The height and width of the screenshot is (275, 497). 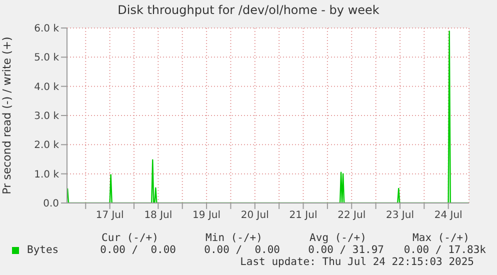 What do you see at coordinates (47, 87) in the screenshot?
I see `y-tick-label: 4.0 k` at bounding box center [47, 87].